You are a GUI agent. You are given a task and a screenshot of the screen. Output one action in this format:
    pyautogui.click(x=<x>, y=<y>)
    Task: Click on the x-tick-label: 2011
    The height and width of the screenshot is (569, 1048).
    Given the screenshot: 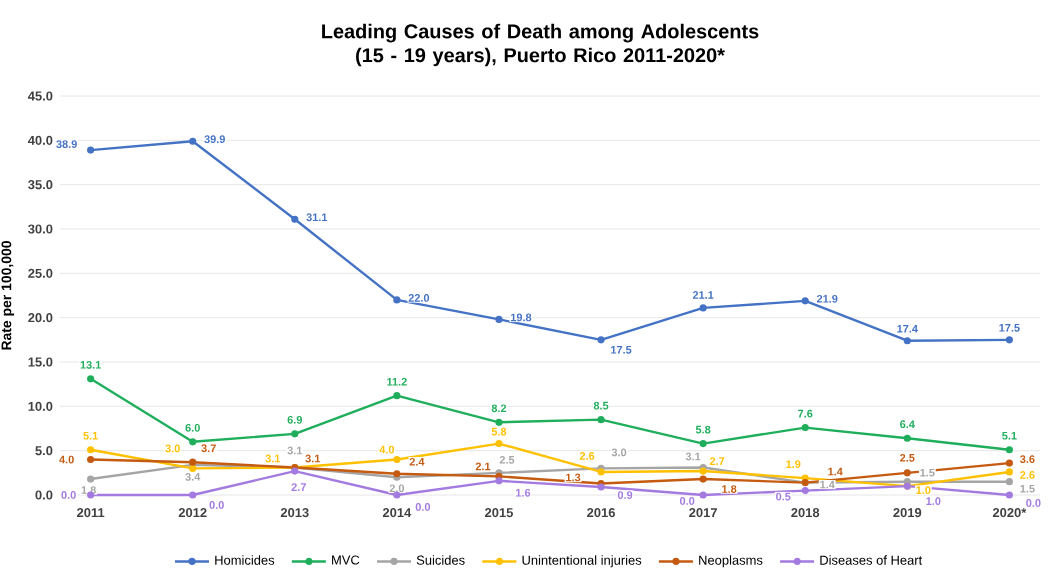 What is the action you would take?
    pyautogui.click(x=91, y=513)
    